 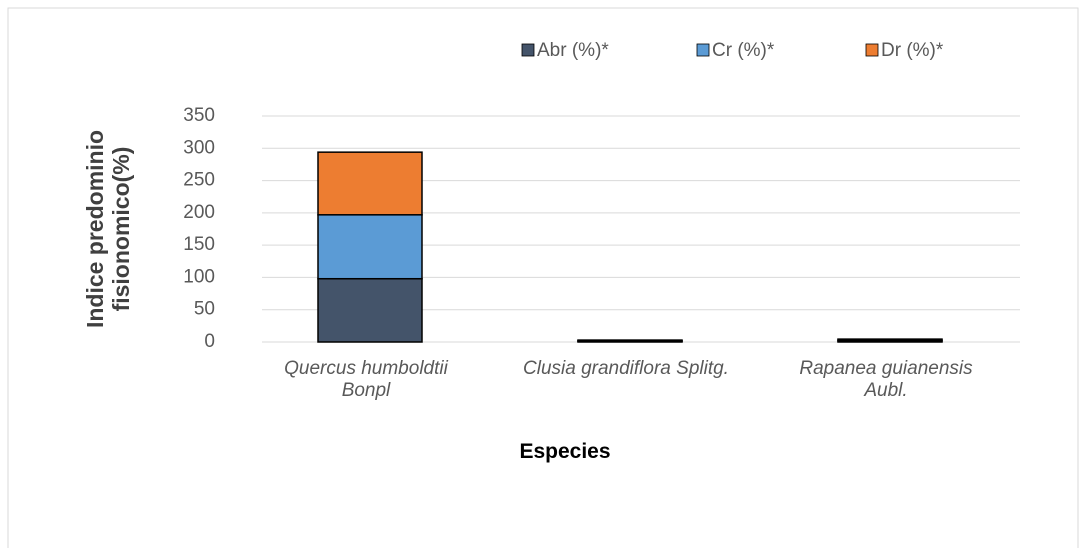 What do you see at coordinates (199, 244) in the screenshot?
I see `y-tick-label: 150` at bounding box center [199, 244].